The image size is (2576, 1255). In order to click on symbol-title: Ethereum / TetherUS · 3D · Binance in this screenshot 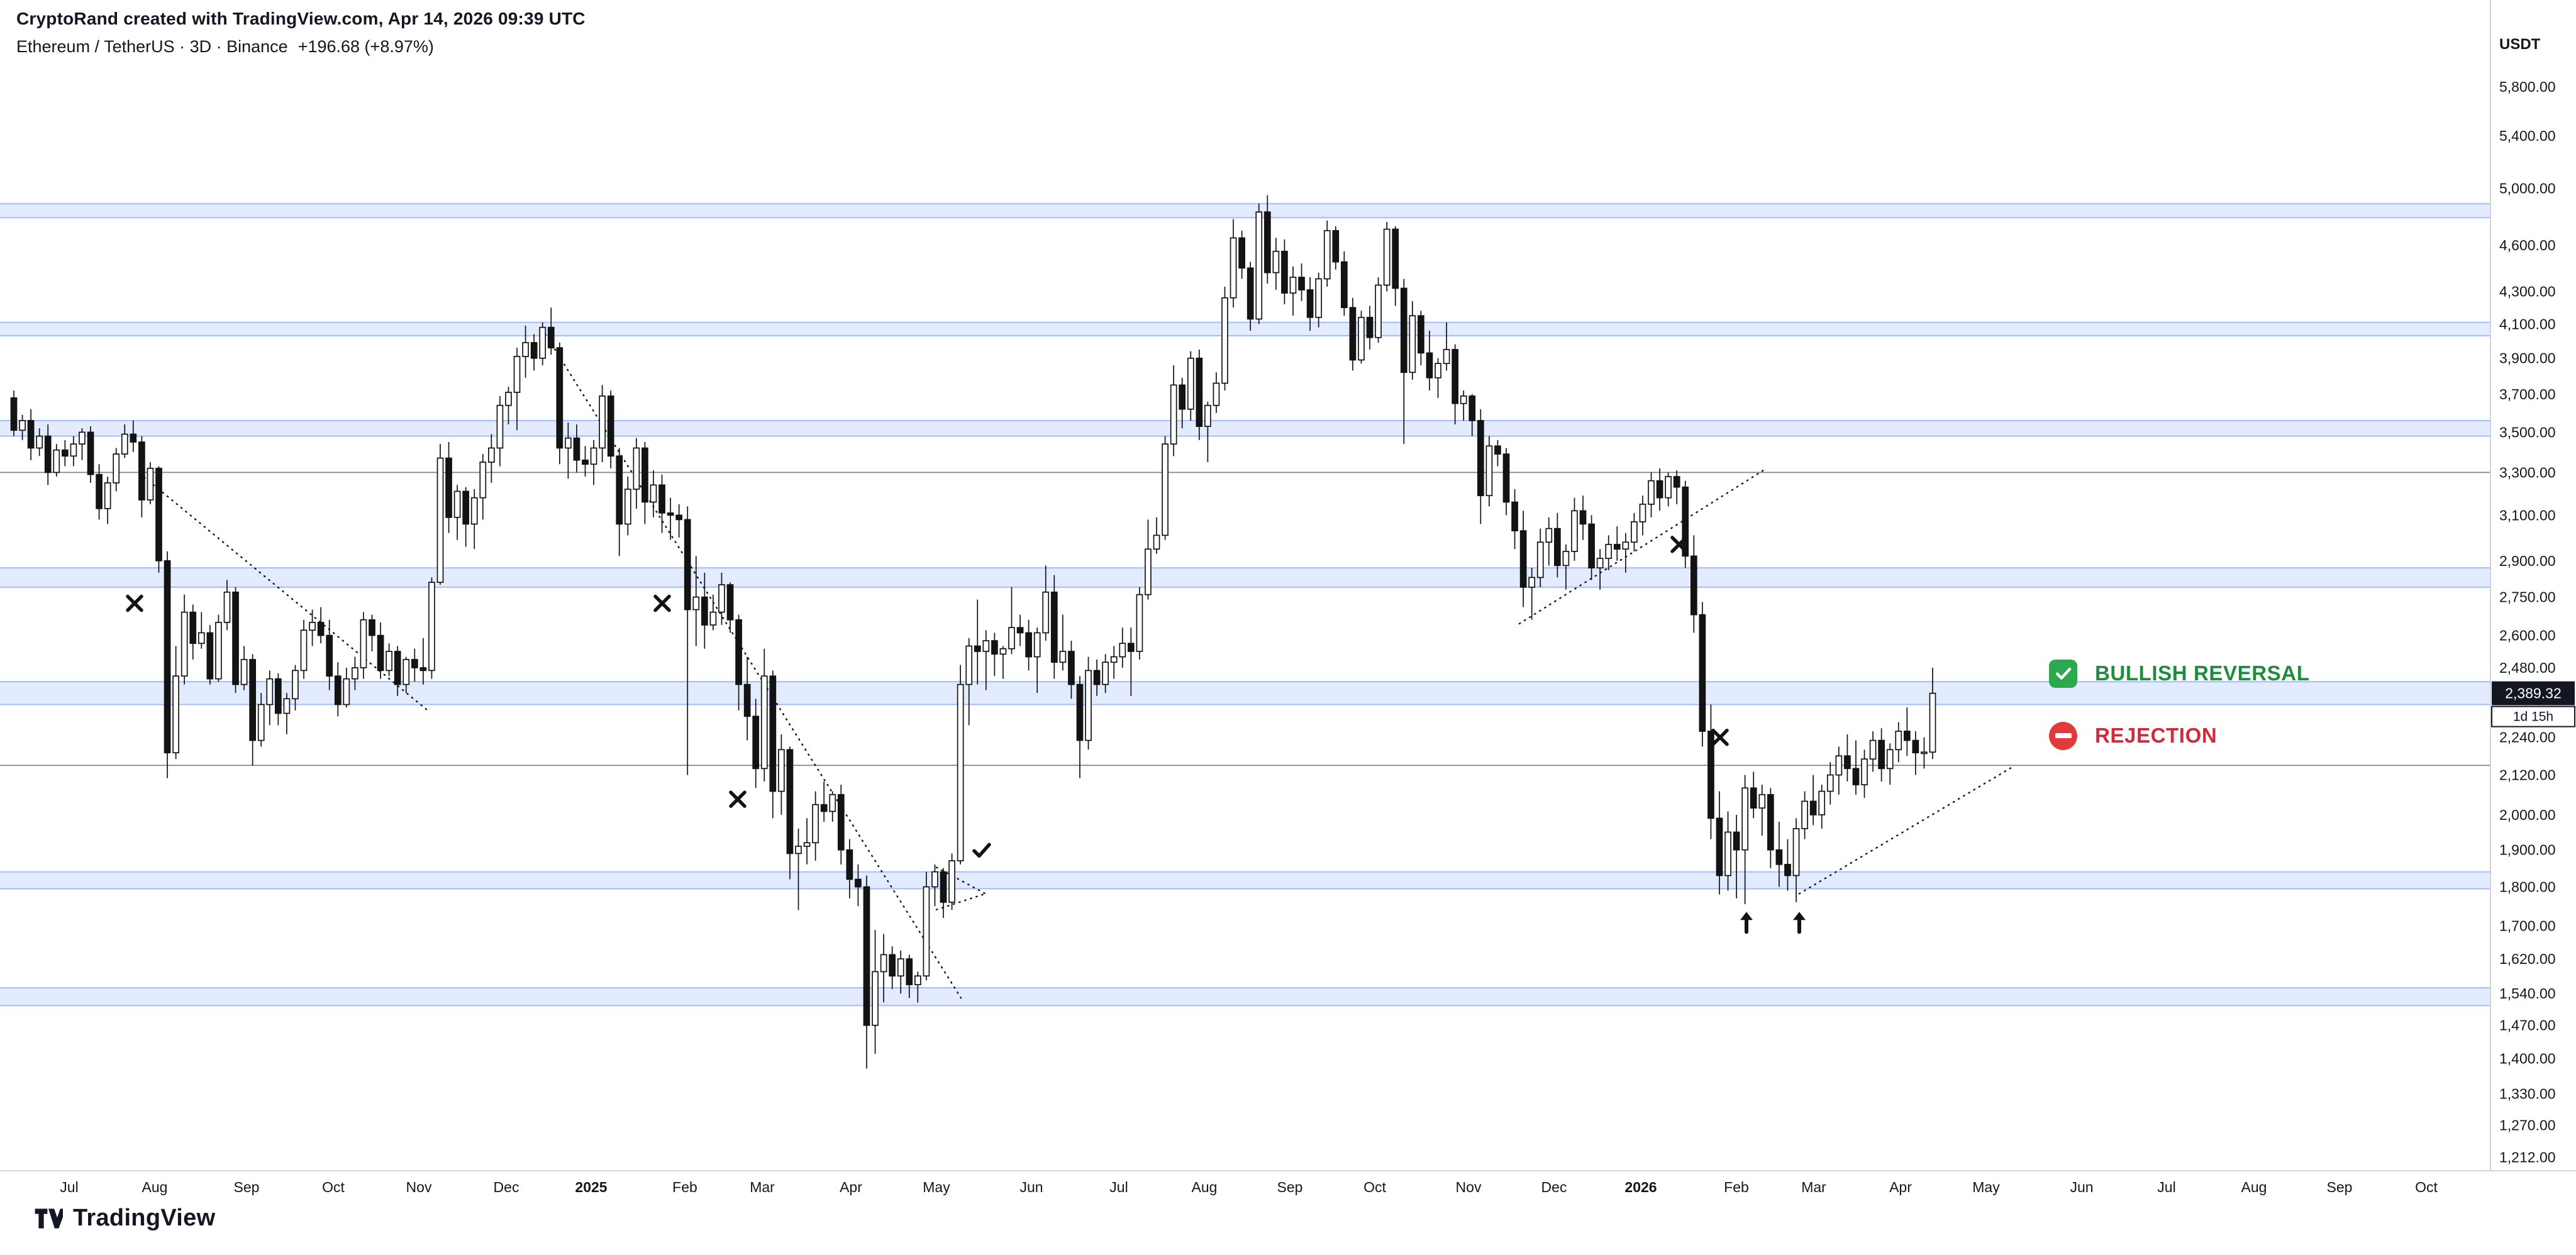, I will do `click(152, 47)`.